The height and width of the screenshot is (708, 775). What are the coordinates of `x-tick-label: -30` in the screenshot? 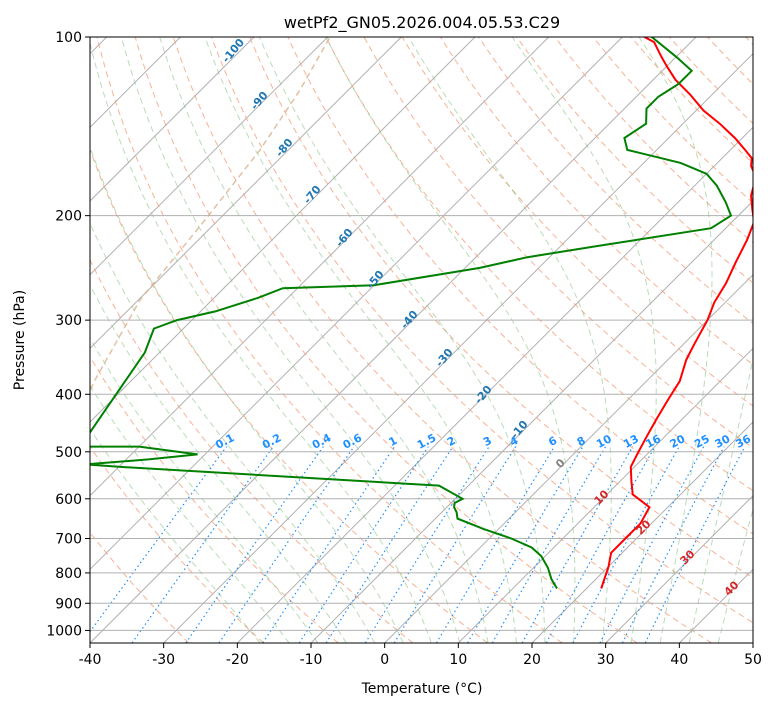 It's located at (163, 660).